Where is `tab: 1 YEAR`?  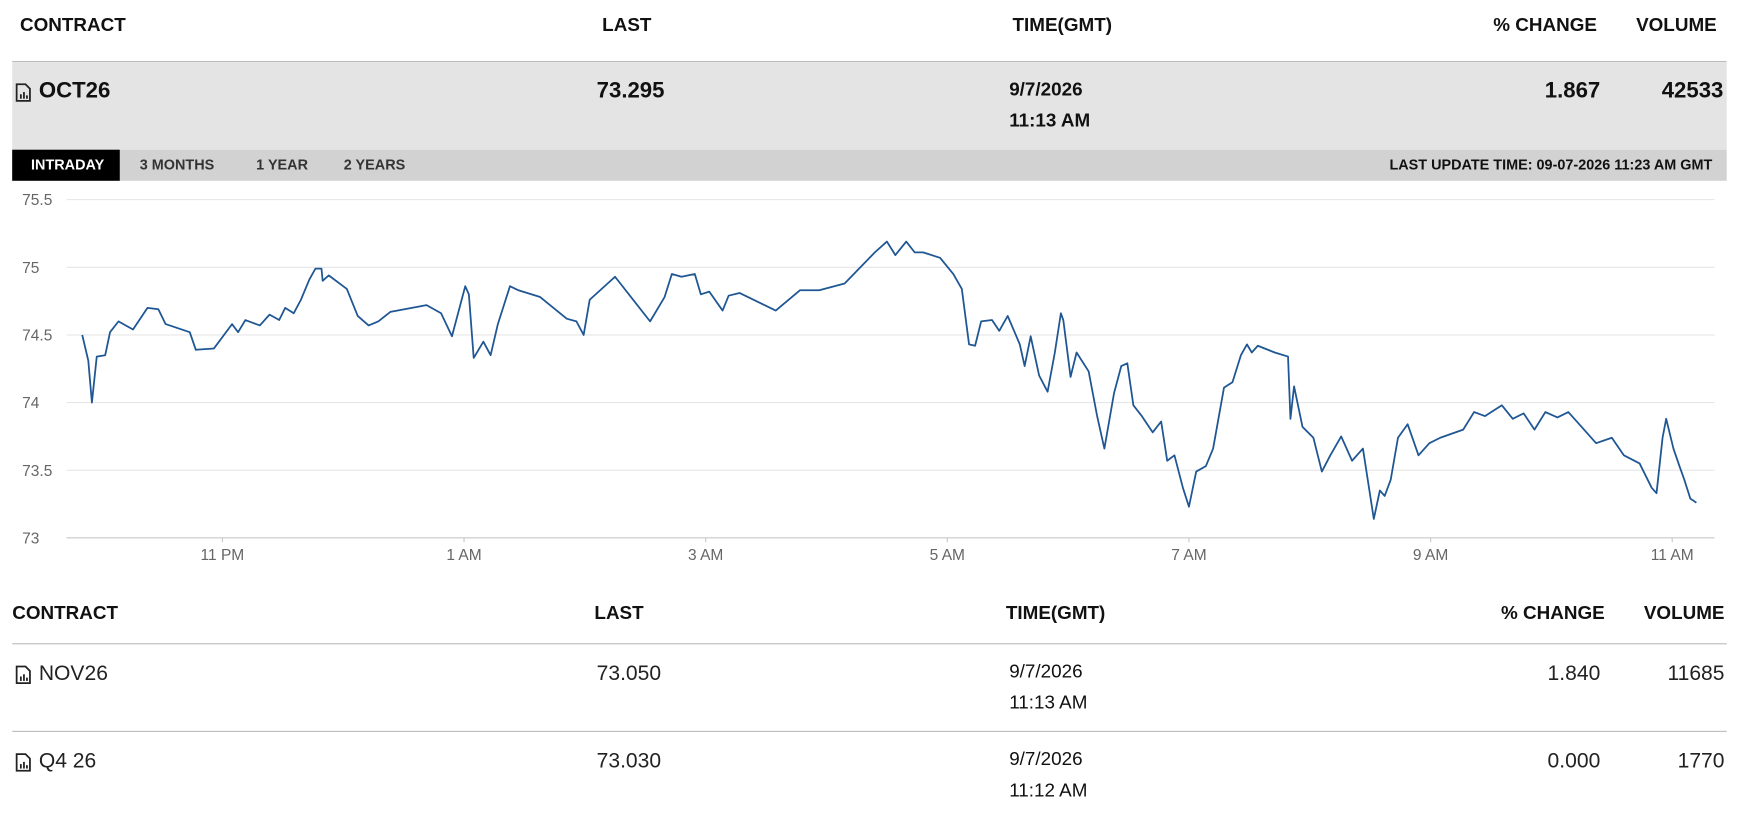 tab: 1 YEAR is located at coordinates (282, 165).